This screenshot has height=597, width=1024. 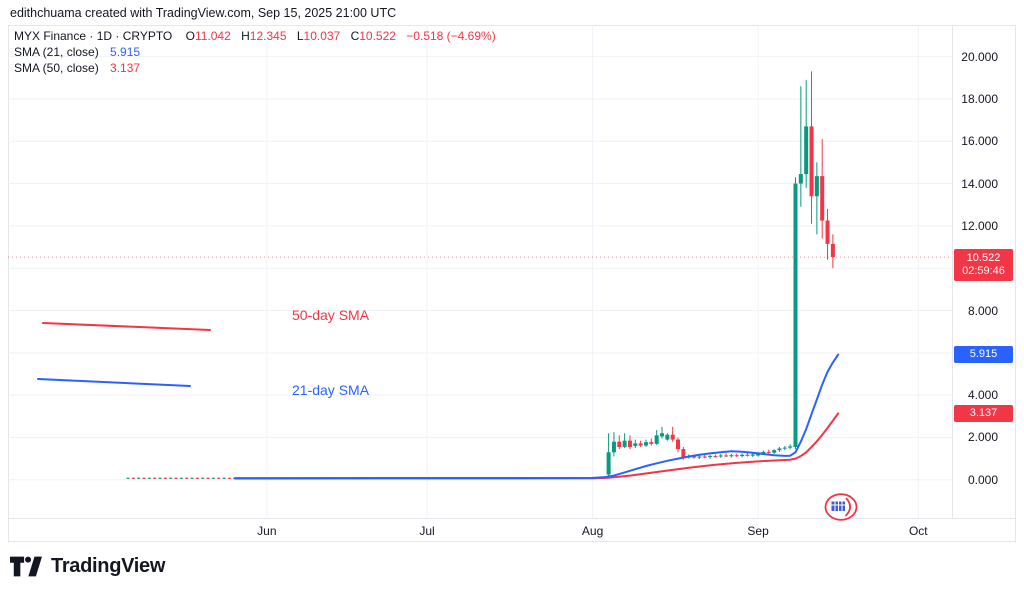 What do you see at coordinates (982, 310) in the screenshot?
I see `price-axis-label: 8.000` at bounding box center [982, 310].